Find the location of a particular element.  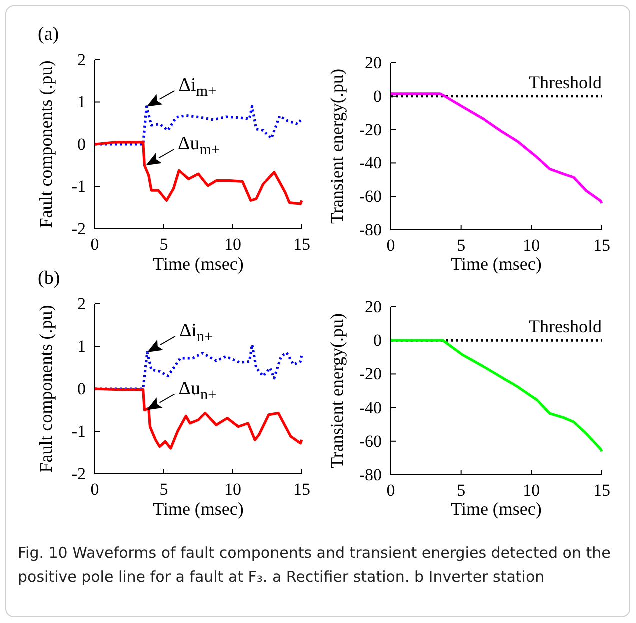

chart-title: (b) is located at coordinates (49, 278).